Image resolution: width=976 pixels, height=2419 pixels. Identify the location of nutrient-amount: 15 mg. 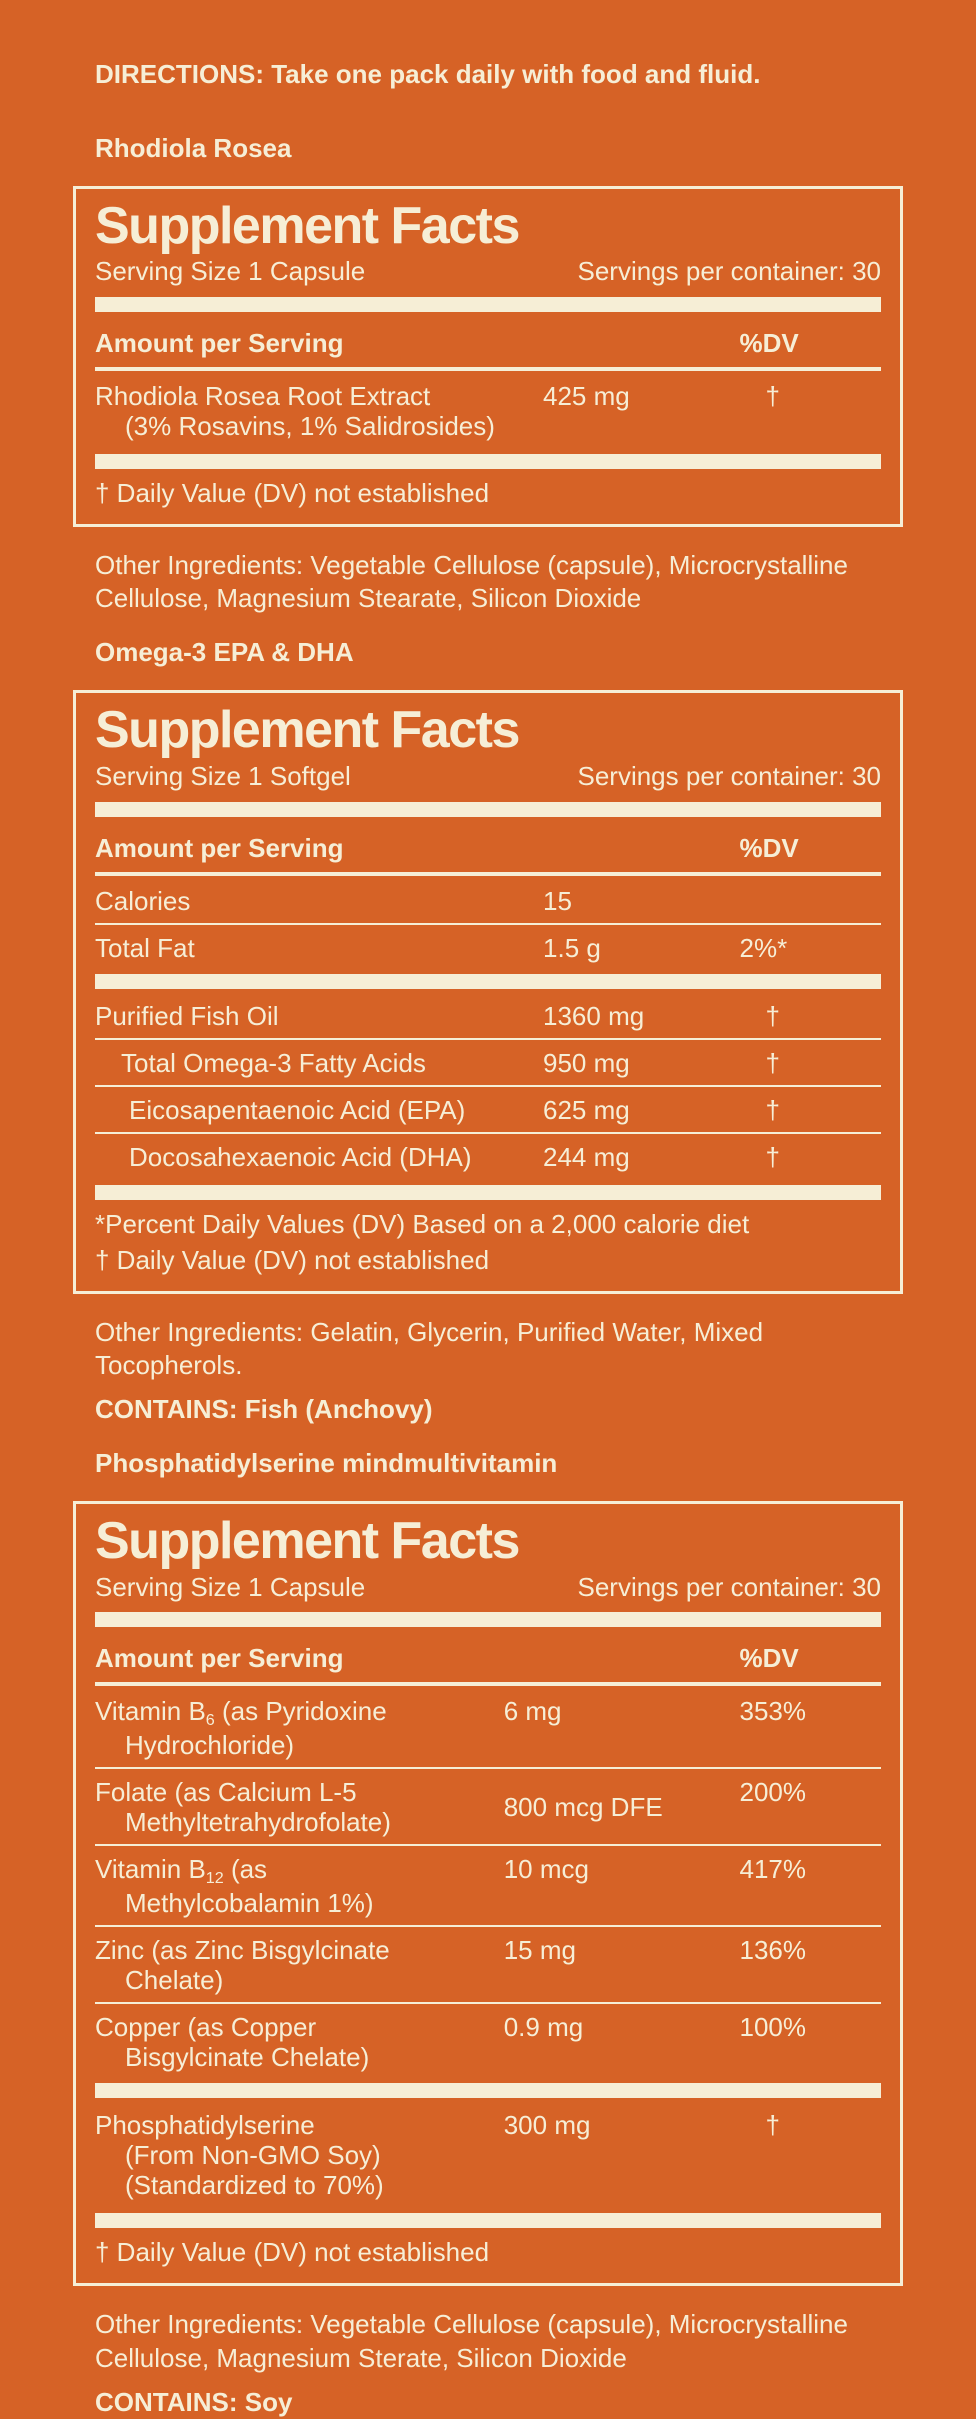
(622, 1950).